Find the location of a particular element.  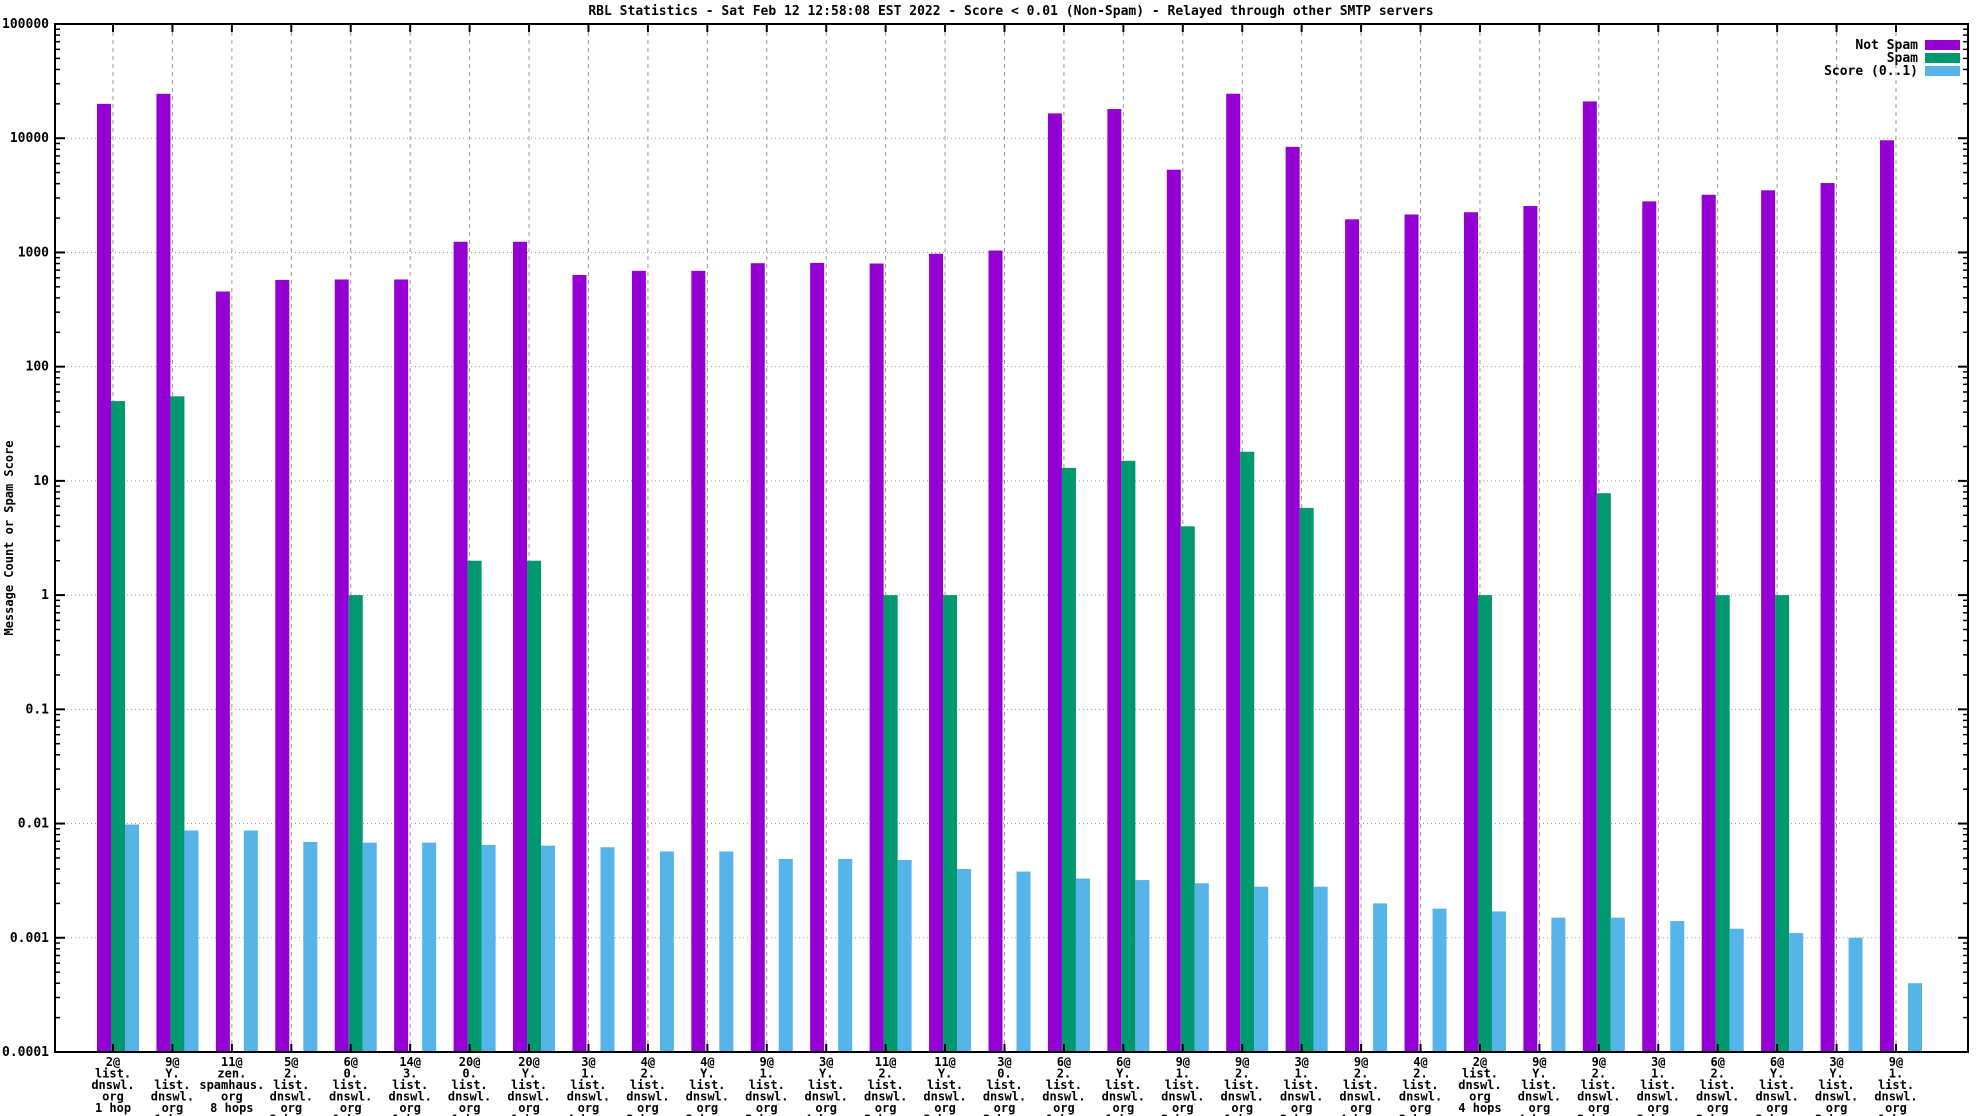

y-axis-label: Message Count or Spam Score is located at coordinates (9, 537).